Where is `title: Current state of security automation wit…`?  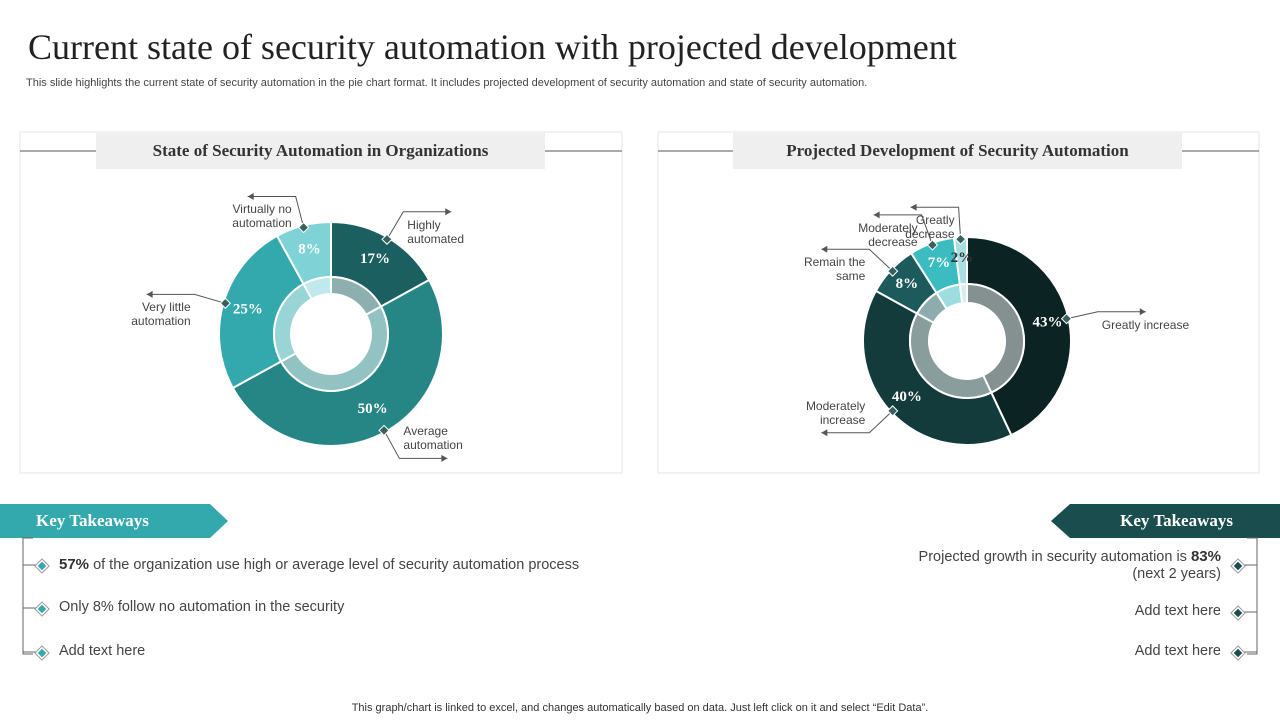 title: Current state of security automation wit… is located at coordinates (492, 47).